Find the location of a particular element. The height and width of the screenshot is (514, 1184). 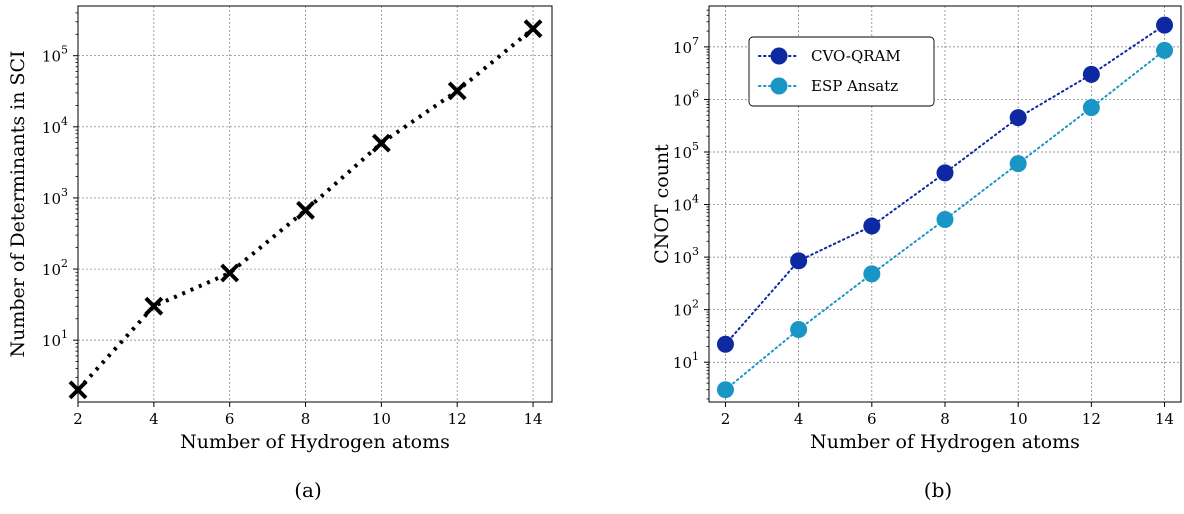

y-tick-exponent: 6 is located at coordinates (695, 93).